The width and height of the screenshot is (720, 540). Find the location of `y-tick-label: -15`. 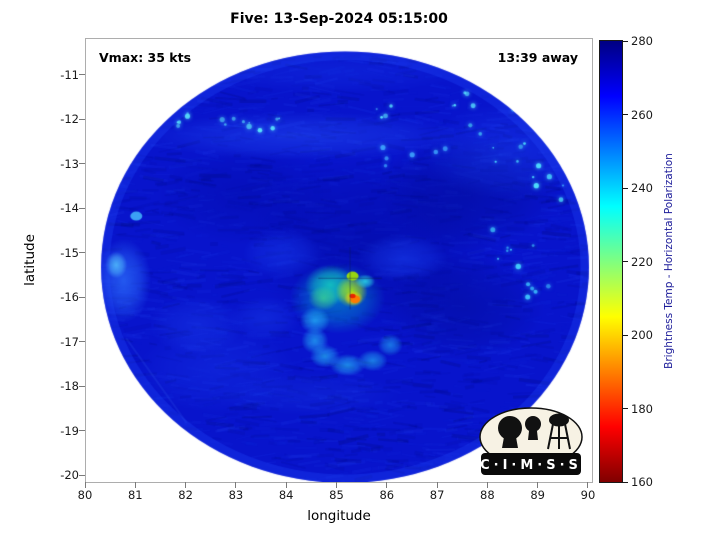

y-tick-label: -15 is located at coordinates (69, 252).